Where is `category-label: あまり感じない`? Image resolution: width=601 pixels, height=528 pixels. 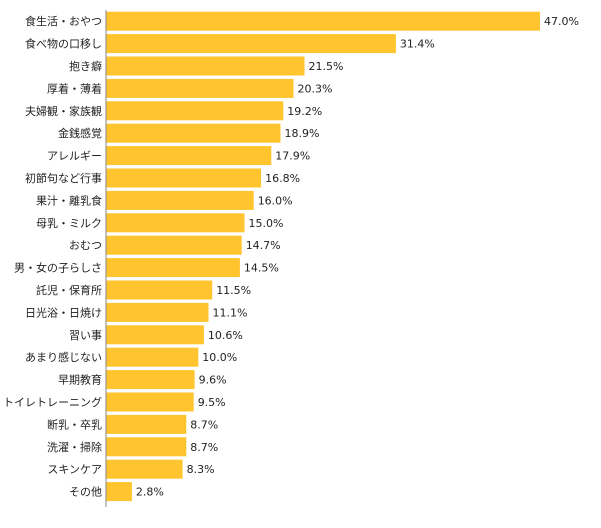
category-label: あまり感じない is located at coordinates (63, 357).